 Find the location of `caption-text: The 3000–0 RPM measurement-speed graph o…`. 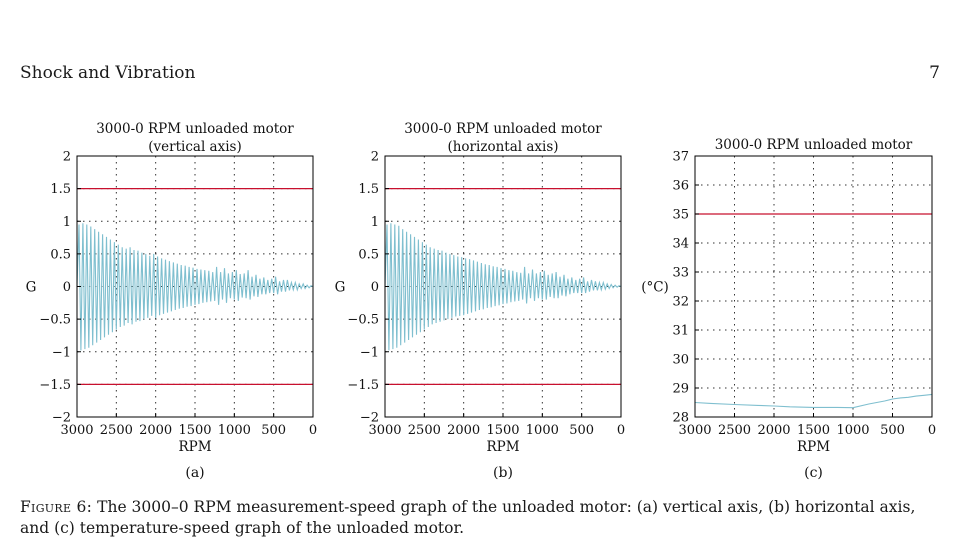

caption-text: The 3000–0 RPM measurement-speed graph o… is located at coordinates (468, 517).